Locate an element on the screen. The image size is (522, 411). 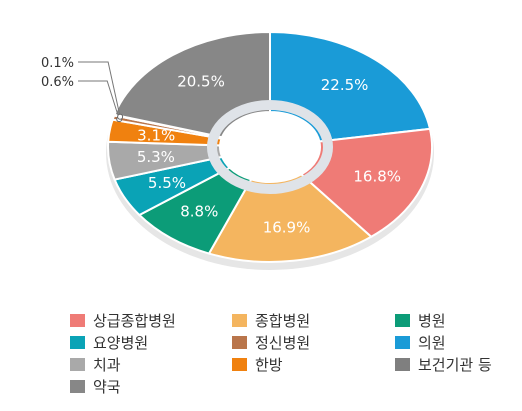
legend-item-한방: 한방 is located at coordinates (257, 364).